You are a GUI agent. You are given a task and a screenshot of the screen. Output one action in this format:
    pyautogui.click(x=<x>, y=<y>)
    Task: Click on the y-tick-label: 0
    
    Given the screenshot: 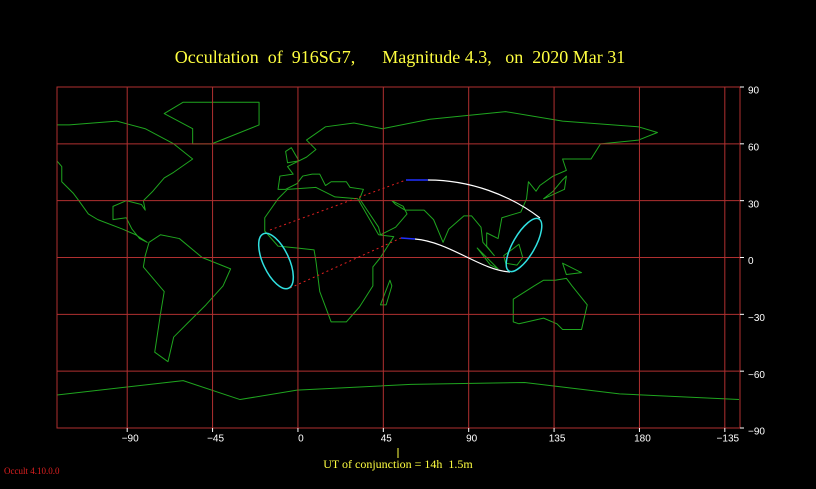 What is the action you would take?
    pyautogui.click(x=751, y=261)
    